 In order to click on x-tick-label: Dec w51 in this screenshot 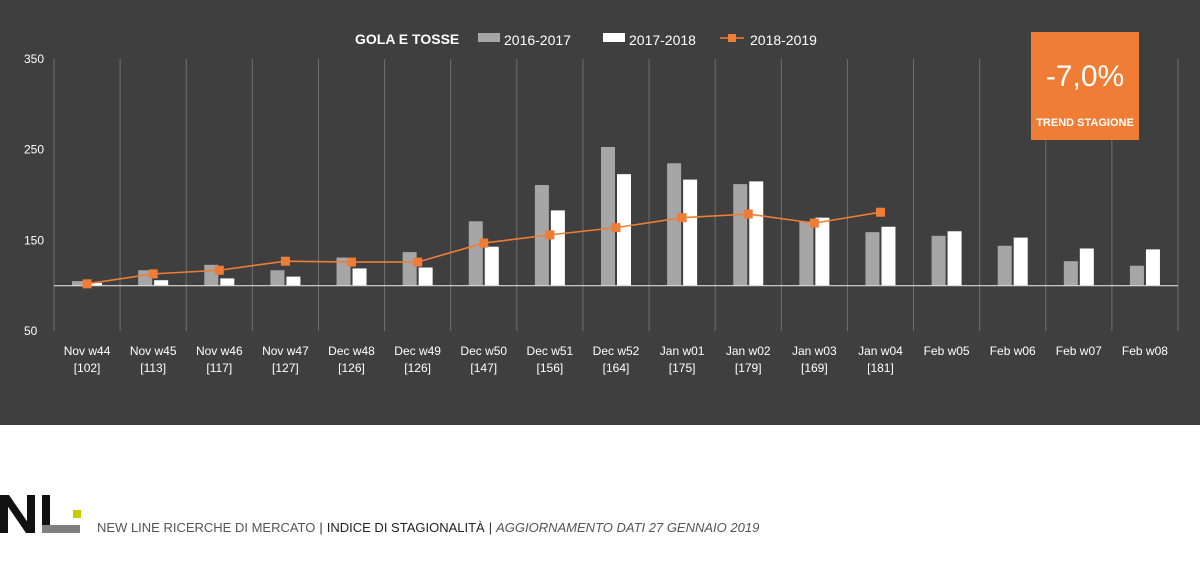, I will do `click(550, 351)`.